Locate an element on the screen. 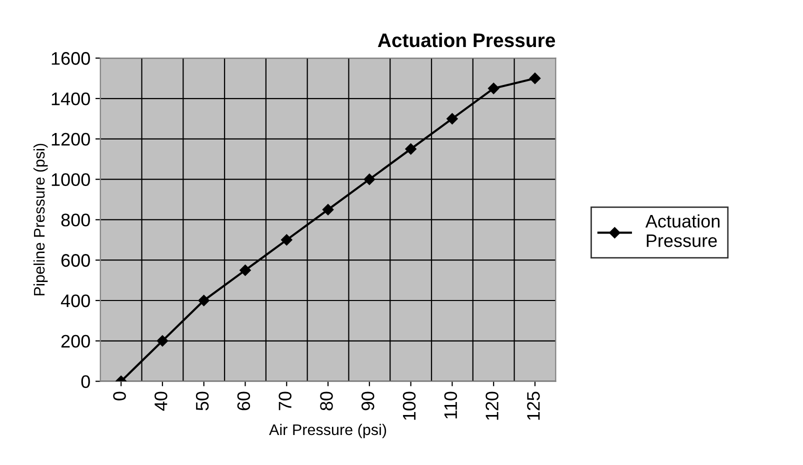 This screenshot has width=803, height=465. x-tick-label: 125 is located at coordinates (533, 406).